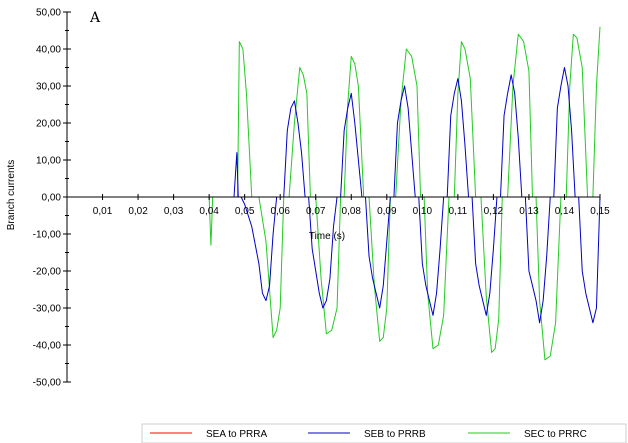 The width and height of the screenshot is (628, 443). I want to click on x-tick-label: 0,06, so click(280, 211).